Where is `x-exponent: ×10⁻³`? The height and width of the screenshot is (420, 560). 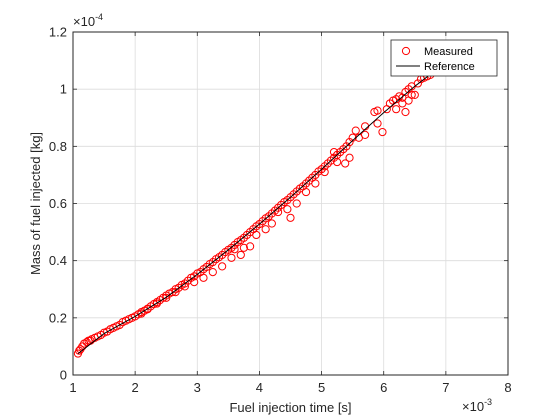 x-exponent: ×10⁻³ is located at coordinates (477, 405).